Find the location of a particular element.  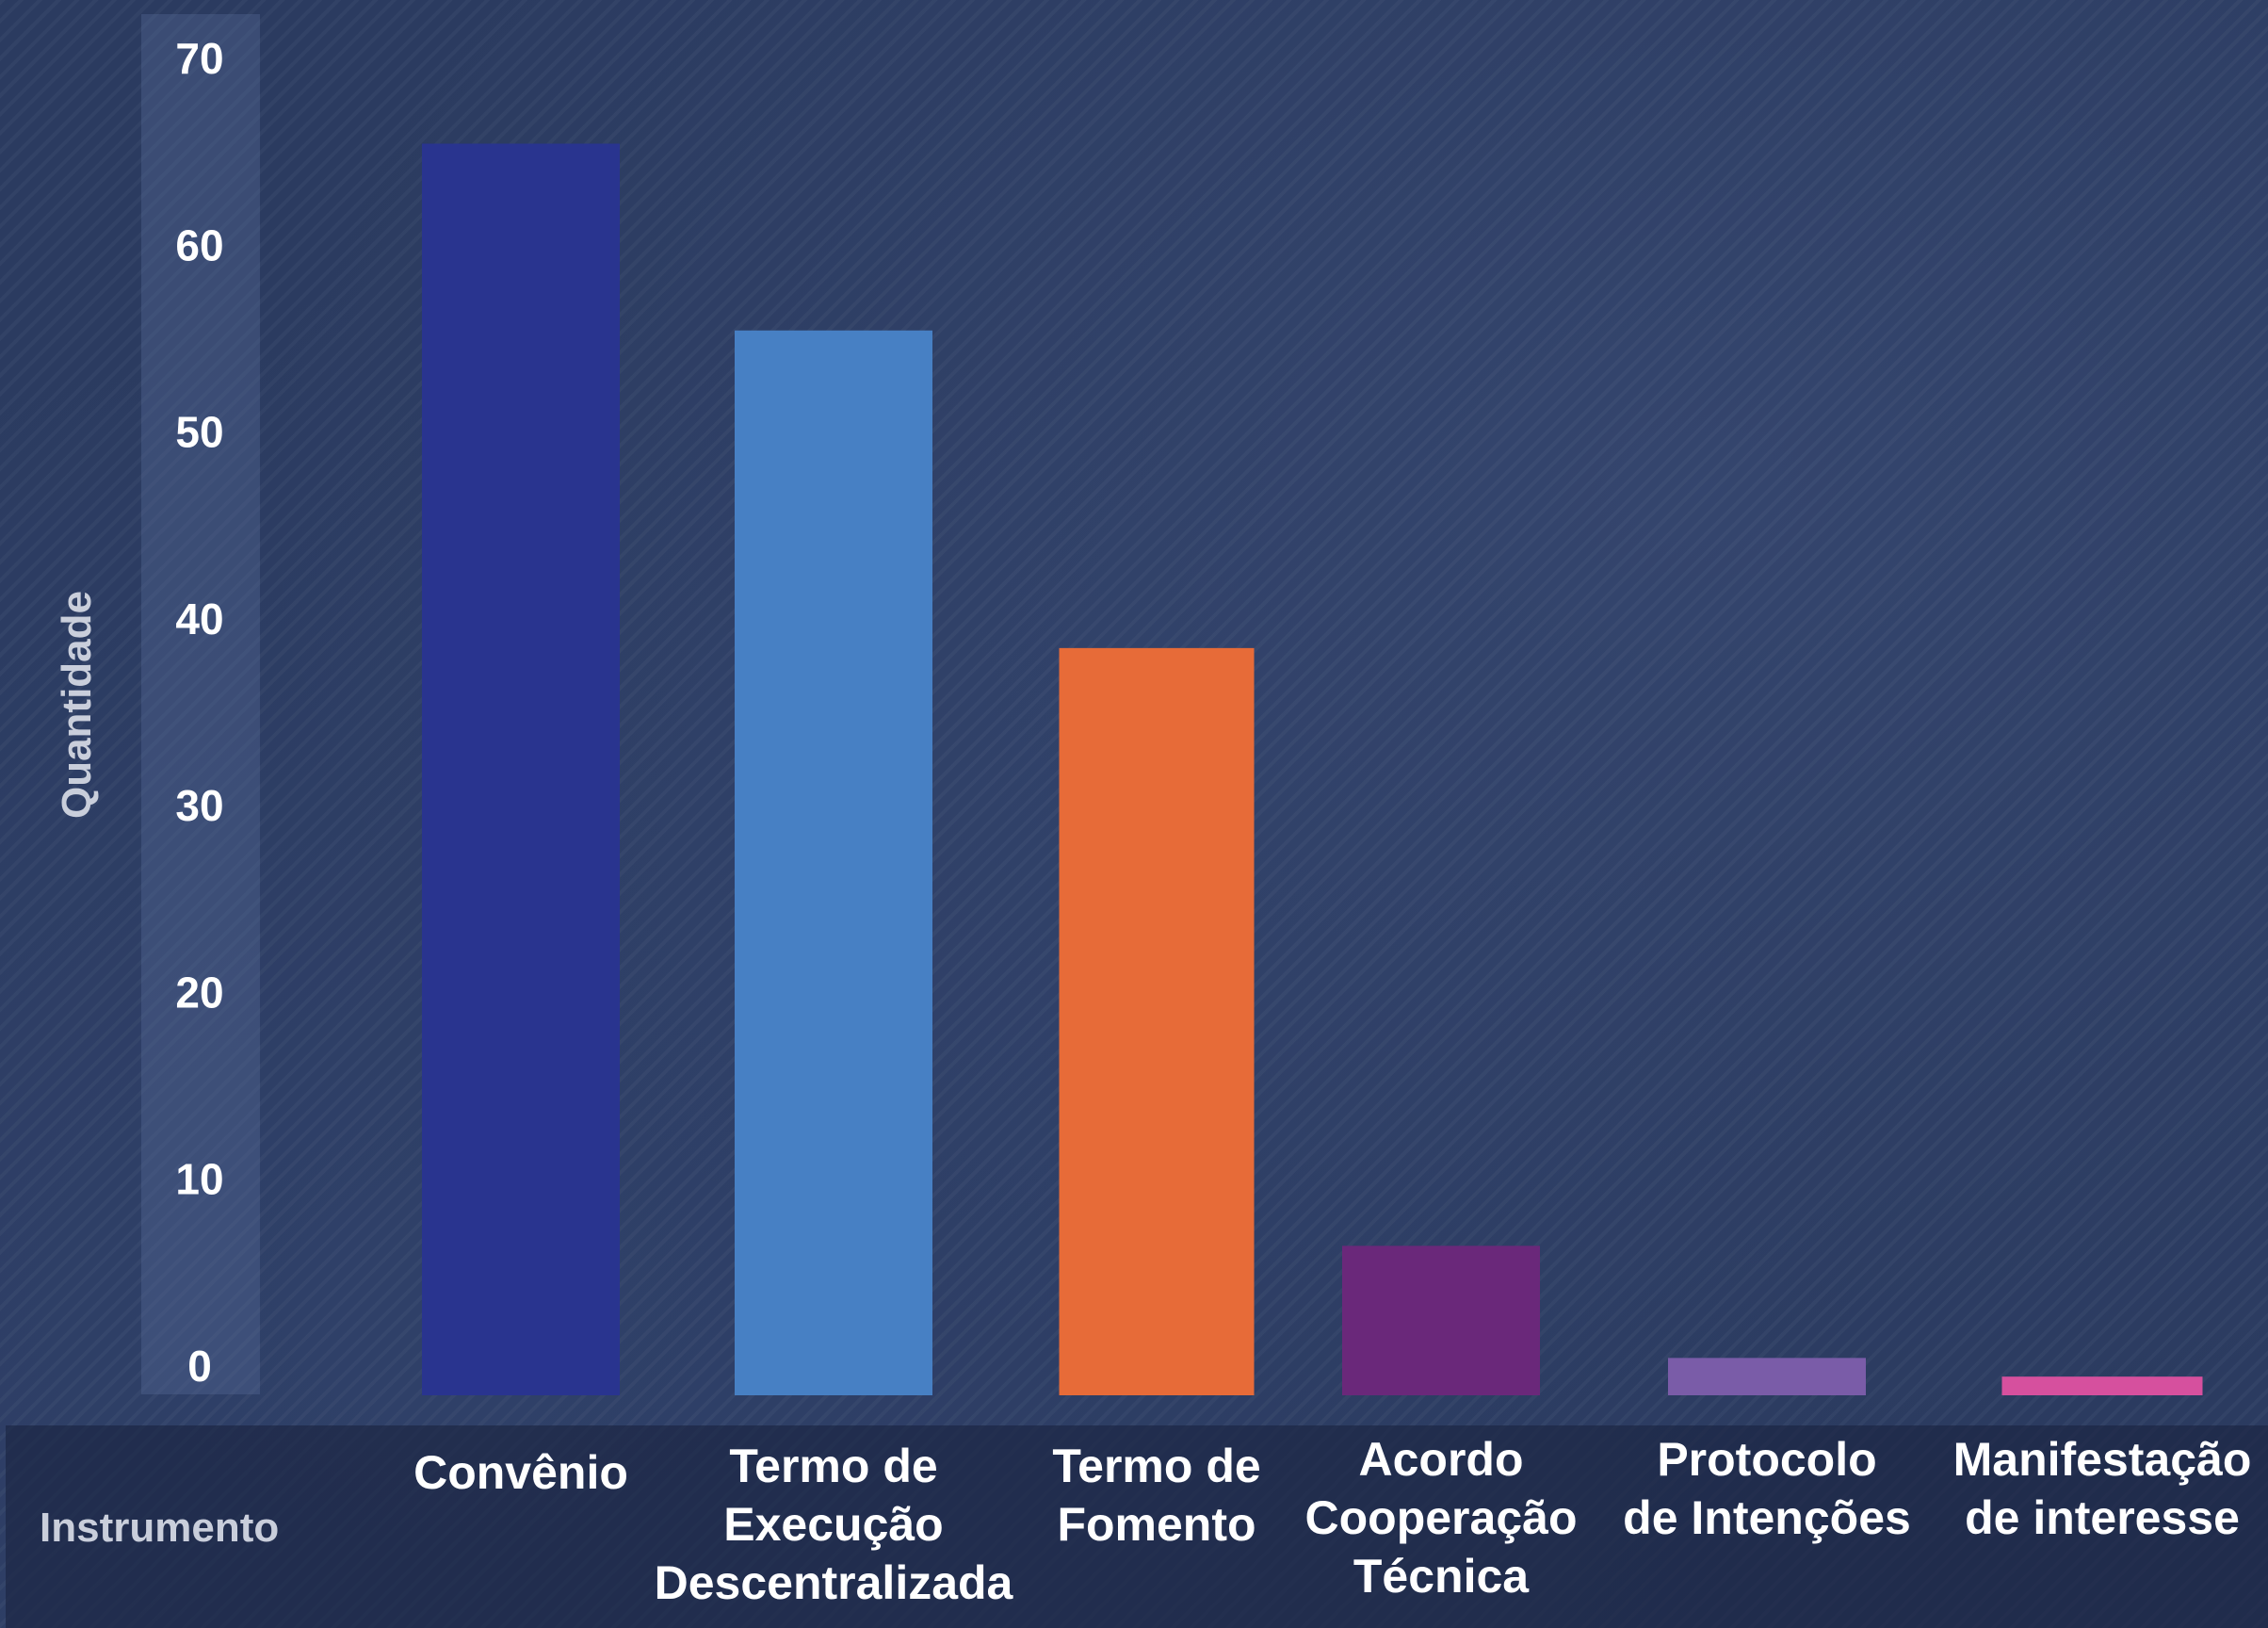

y-tick-label: 70 is located at coordinates (199, 58).